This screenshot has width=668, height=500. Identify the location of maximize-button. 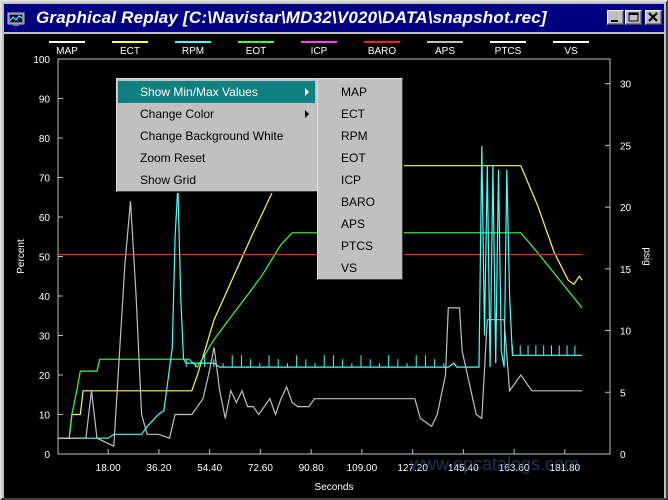
(633, 17).